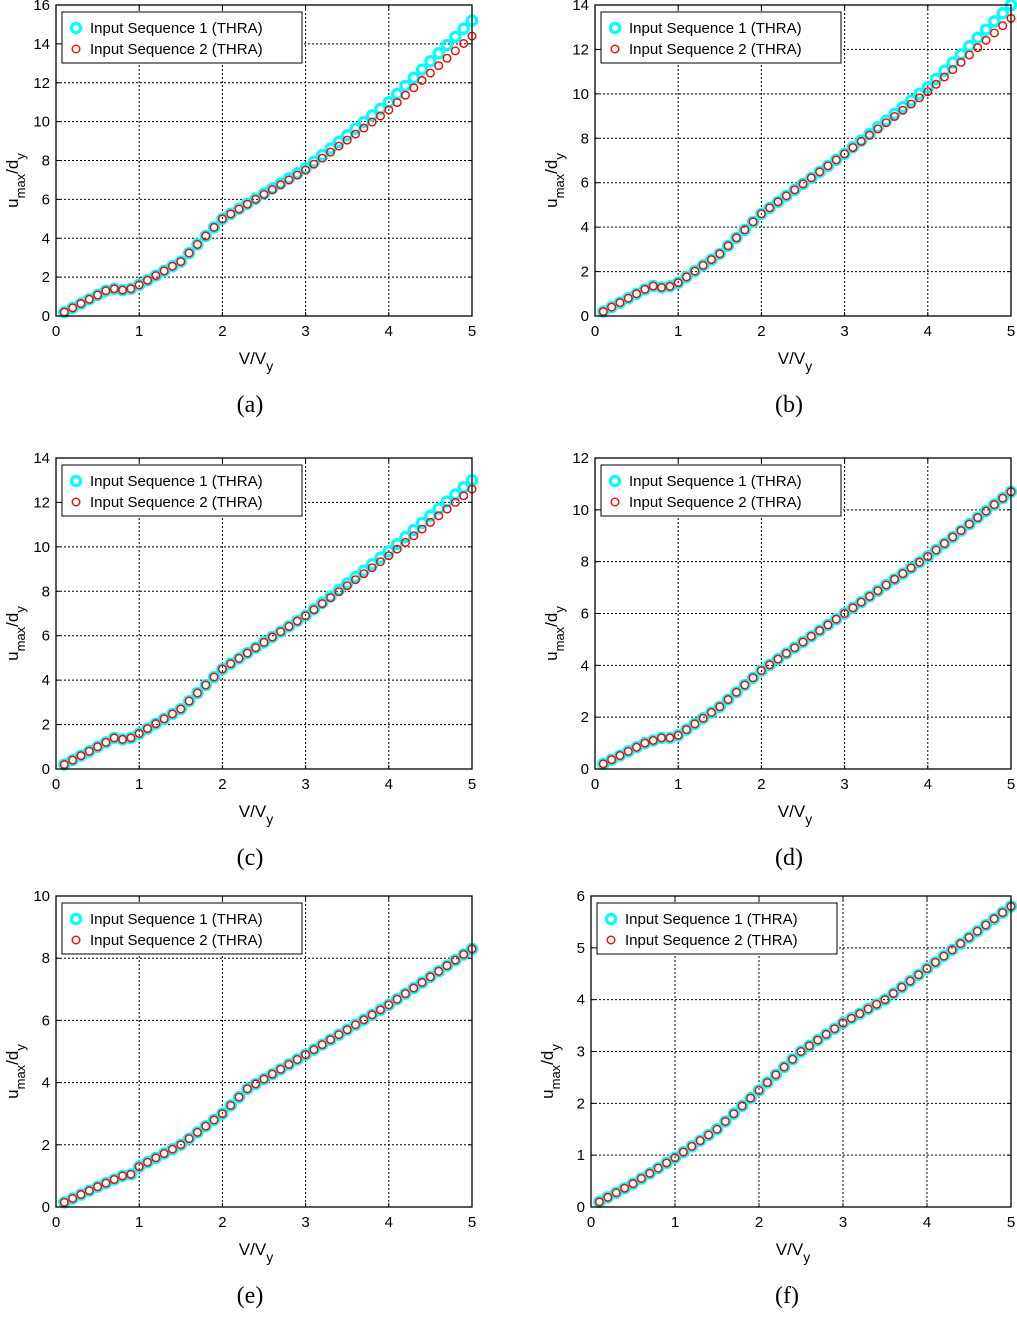 The image size is (1017, 1319). What do you see at coordinates (256, 1252) in the screenshot?
I see `x-axis-label: V/Vy` at bounding box center [256, 1252].